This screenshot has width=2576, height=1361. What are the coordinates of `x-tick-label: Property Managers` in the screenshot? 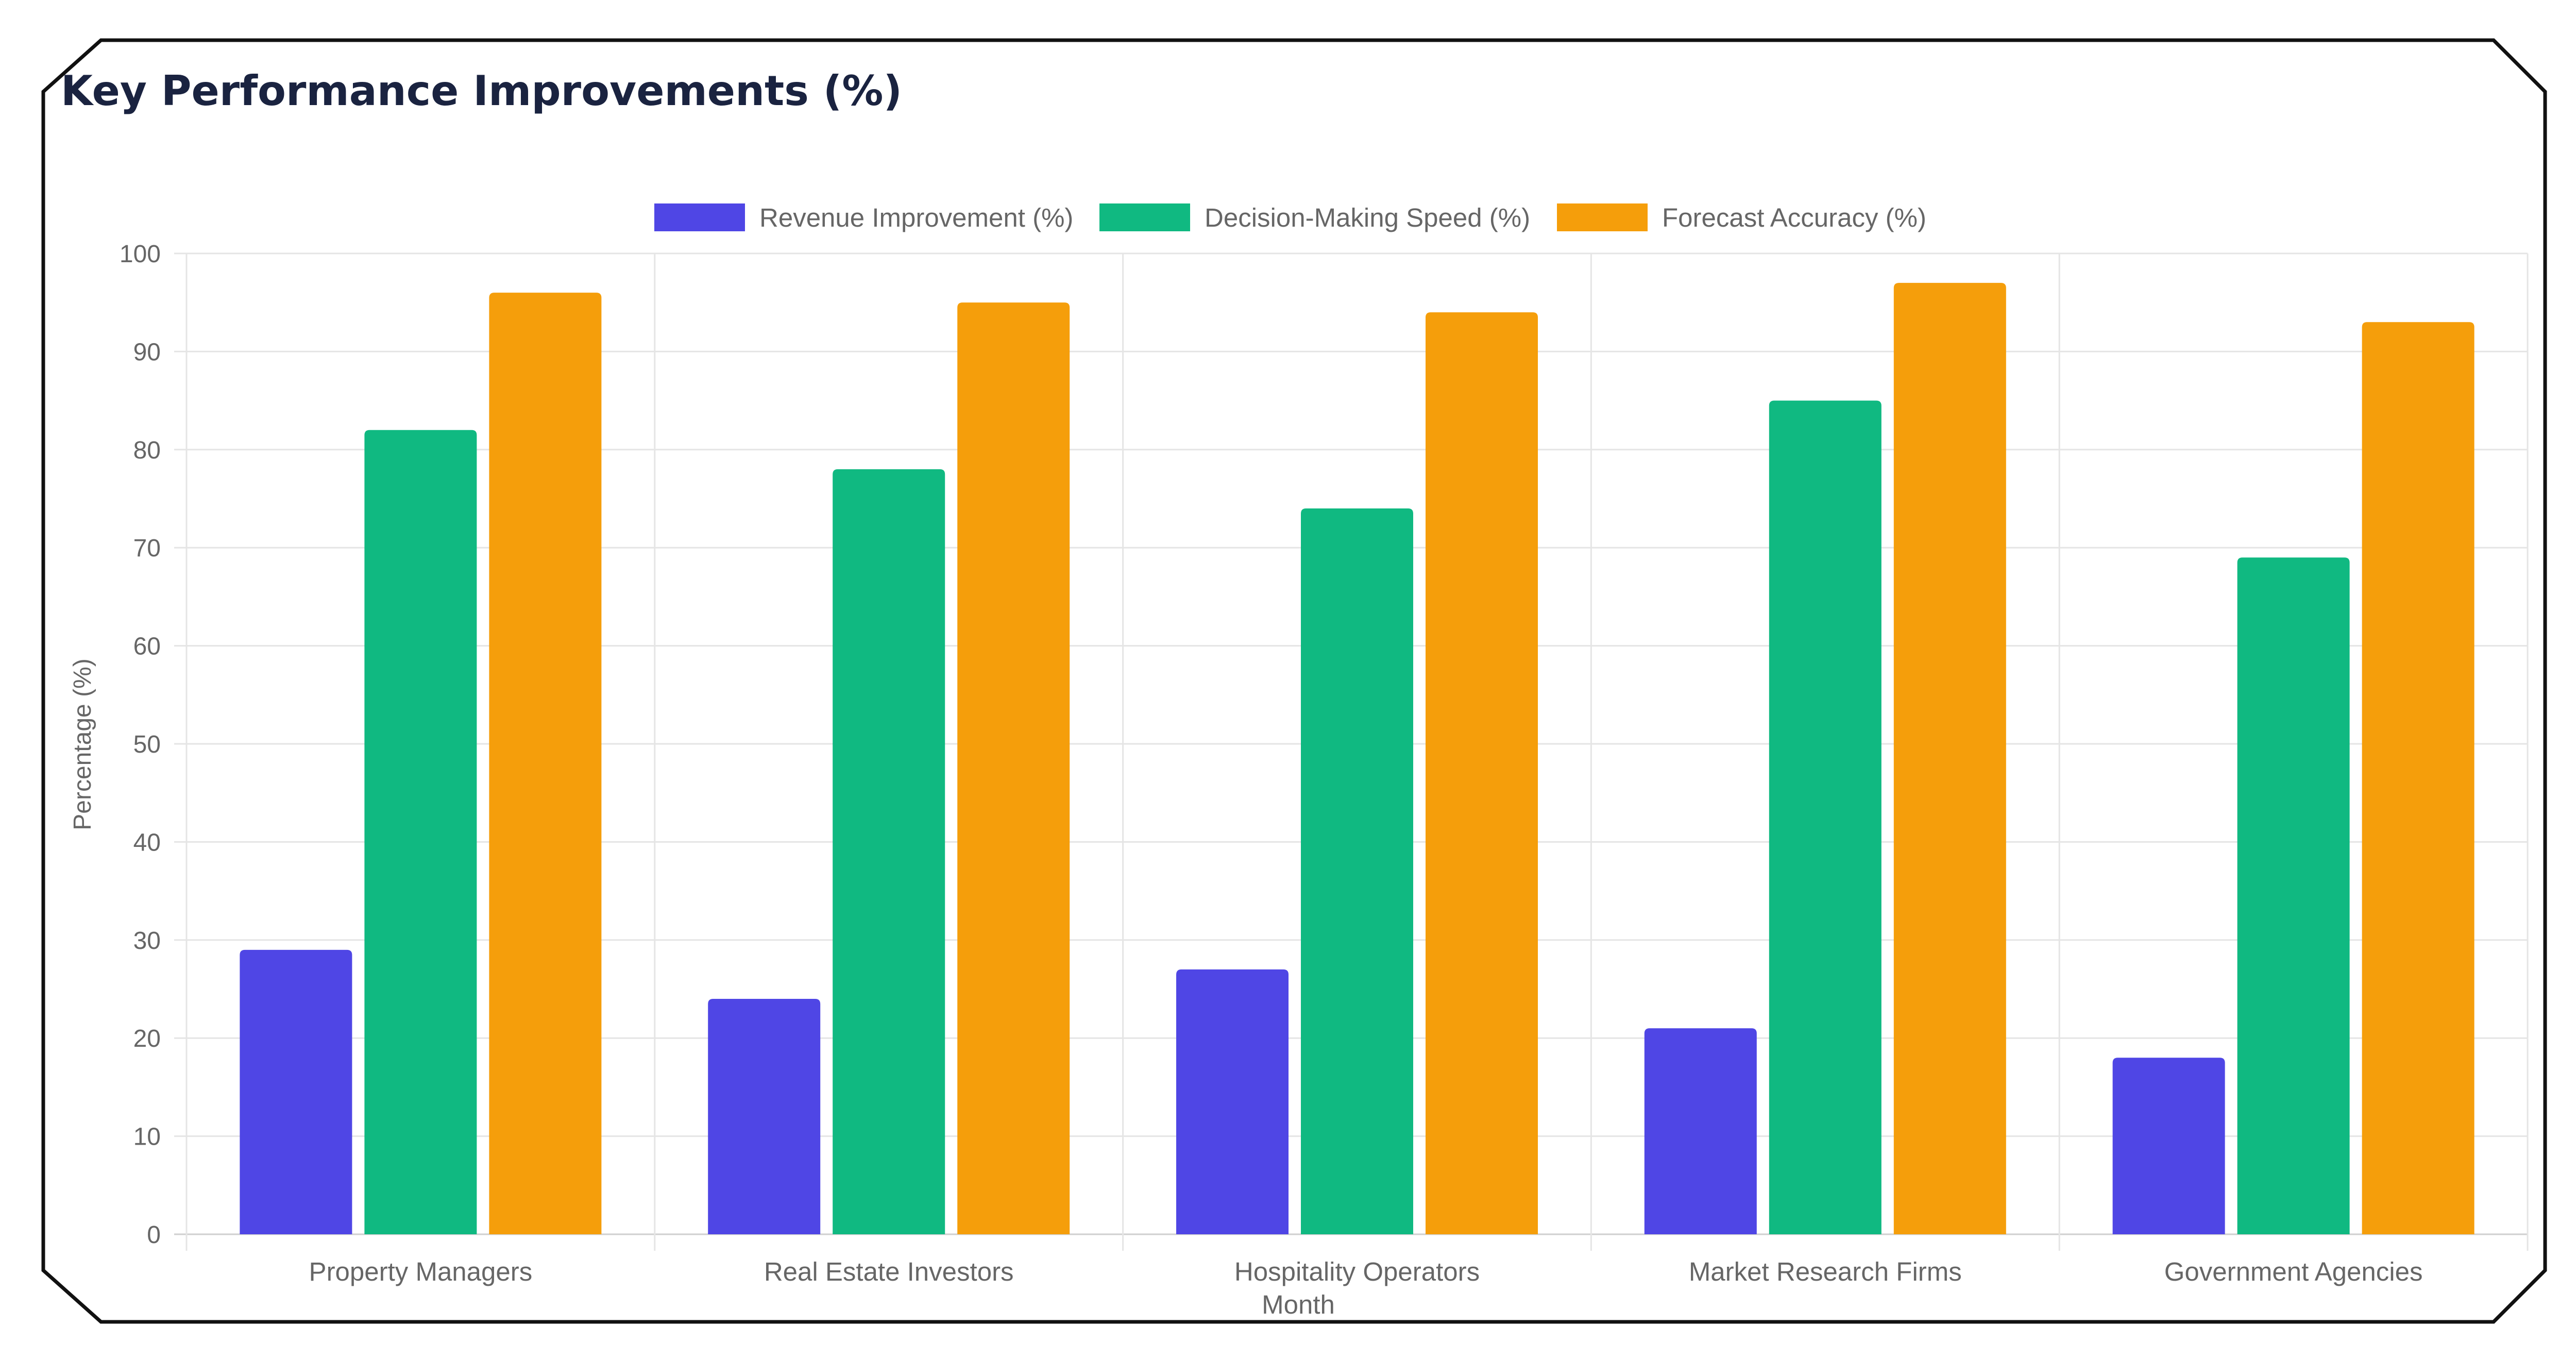 It's located at (421, 1271).